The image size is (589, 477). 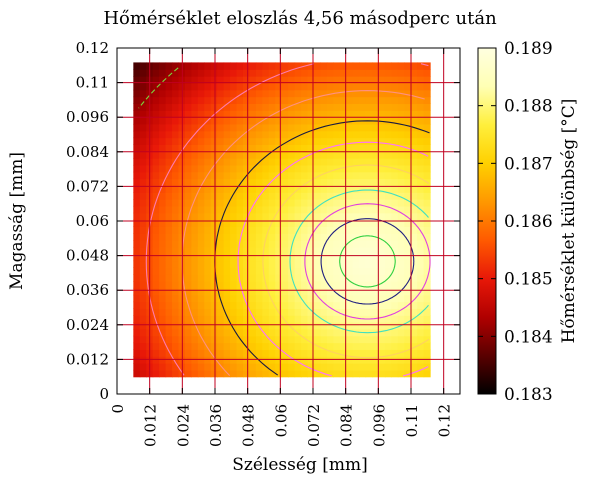 What do you see at coordinates (92, 83) in the screenshot?
I see `y-tick-label: 0.11` at bounding box center [92, 83].